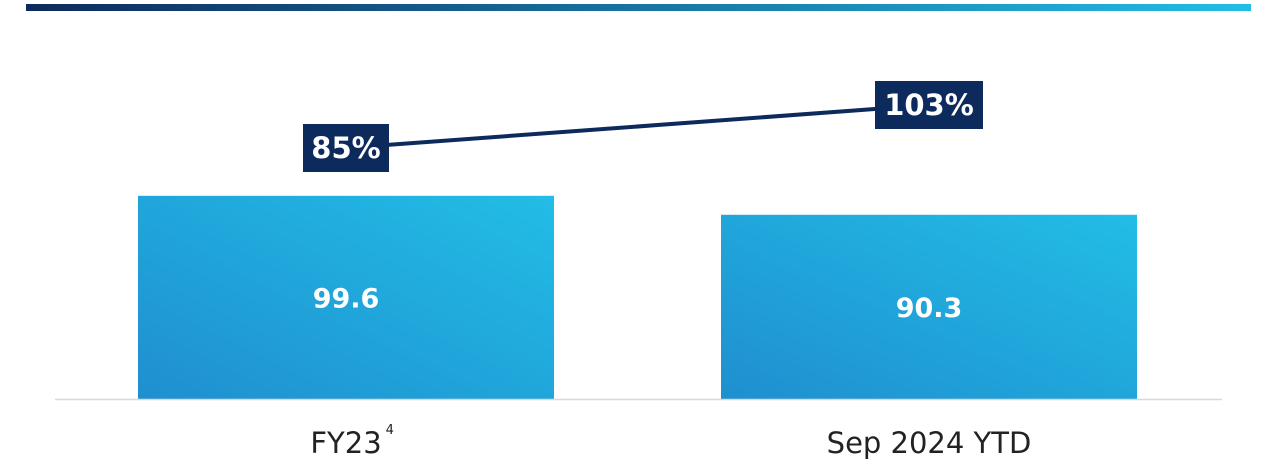 The width and height of the screenshot is (1264, 470). Describe the element at coordinates (390, 430) in the screenshot. I see `x-tick-footnote: 4` at that location.